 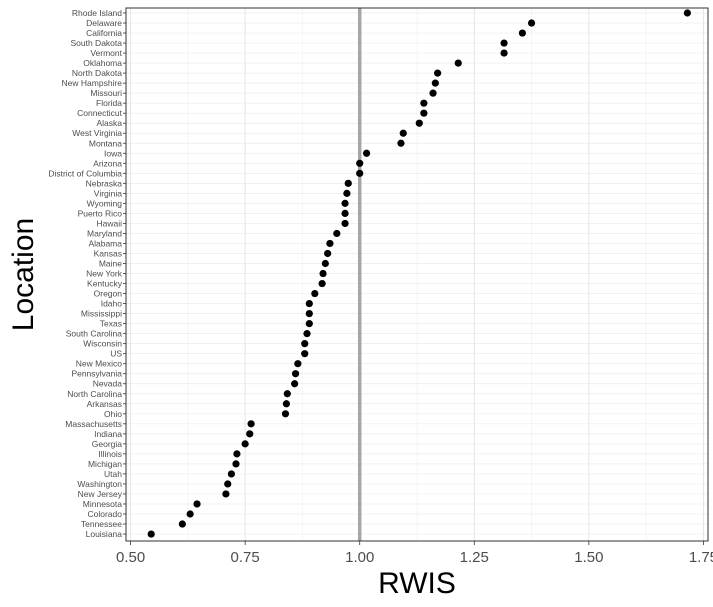 I want to click on y-tick-label: Montana, so click(x=105, y=143).